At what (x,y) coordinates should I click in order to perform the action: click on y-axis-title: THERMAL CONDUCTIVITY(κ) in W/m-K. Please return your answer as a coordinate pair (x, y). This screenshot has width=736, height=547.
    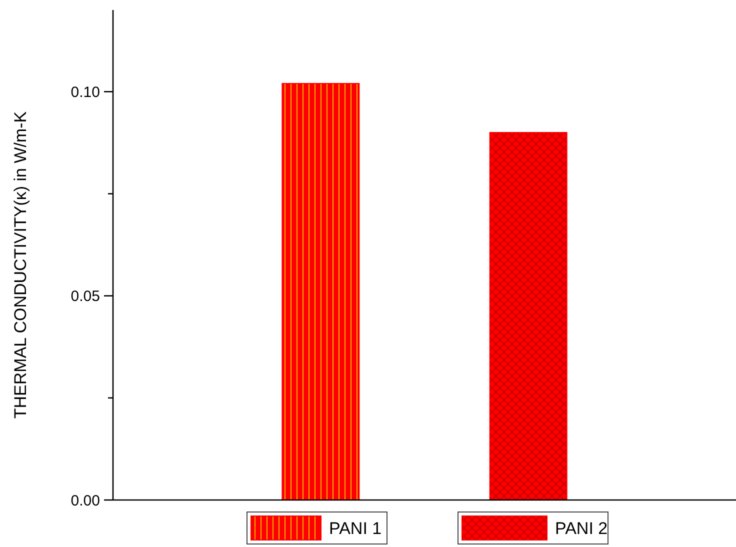
    Looking at the image, I should click on (20, 264).